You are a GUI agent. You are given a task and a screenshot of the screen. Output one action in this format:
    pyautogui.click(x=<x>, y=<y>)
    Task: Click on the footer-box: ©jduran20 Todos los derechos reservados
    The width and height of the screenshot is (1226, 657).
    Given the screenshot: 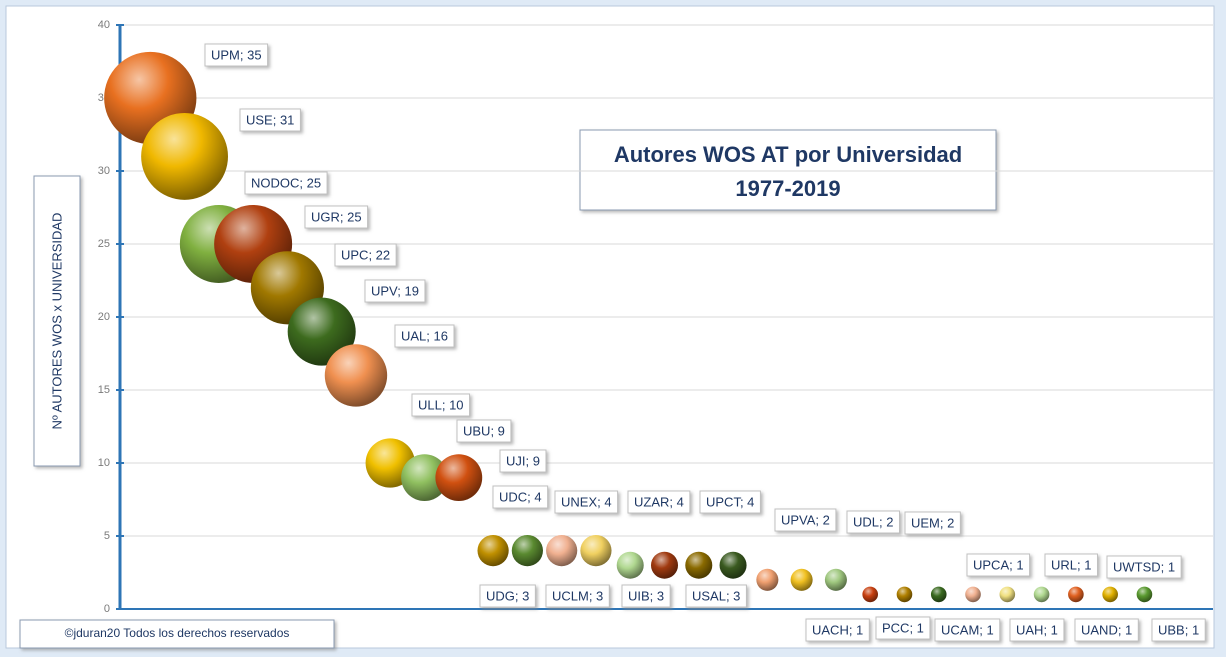 What is the action you would take?
    pyautogui.click(x=177, y=634)
    